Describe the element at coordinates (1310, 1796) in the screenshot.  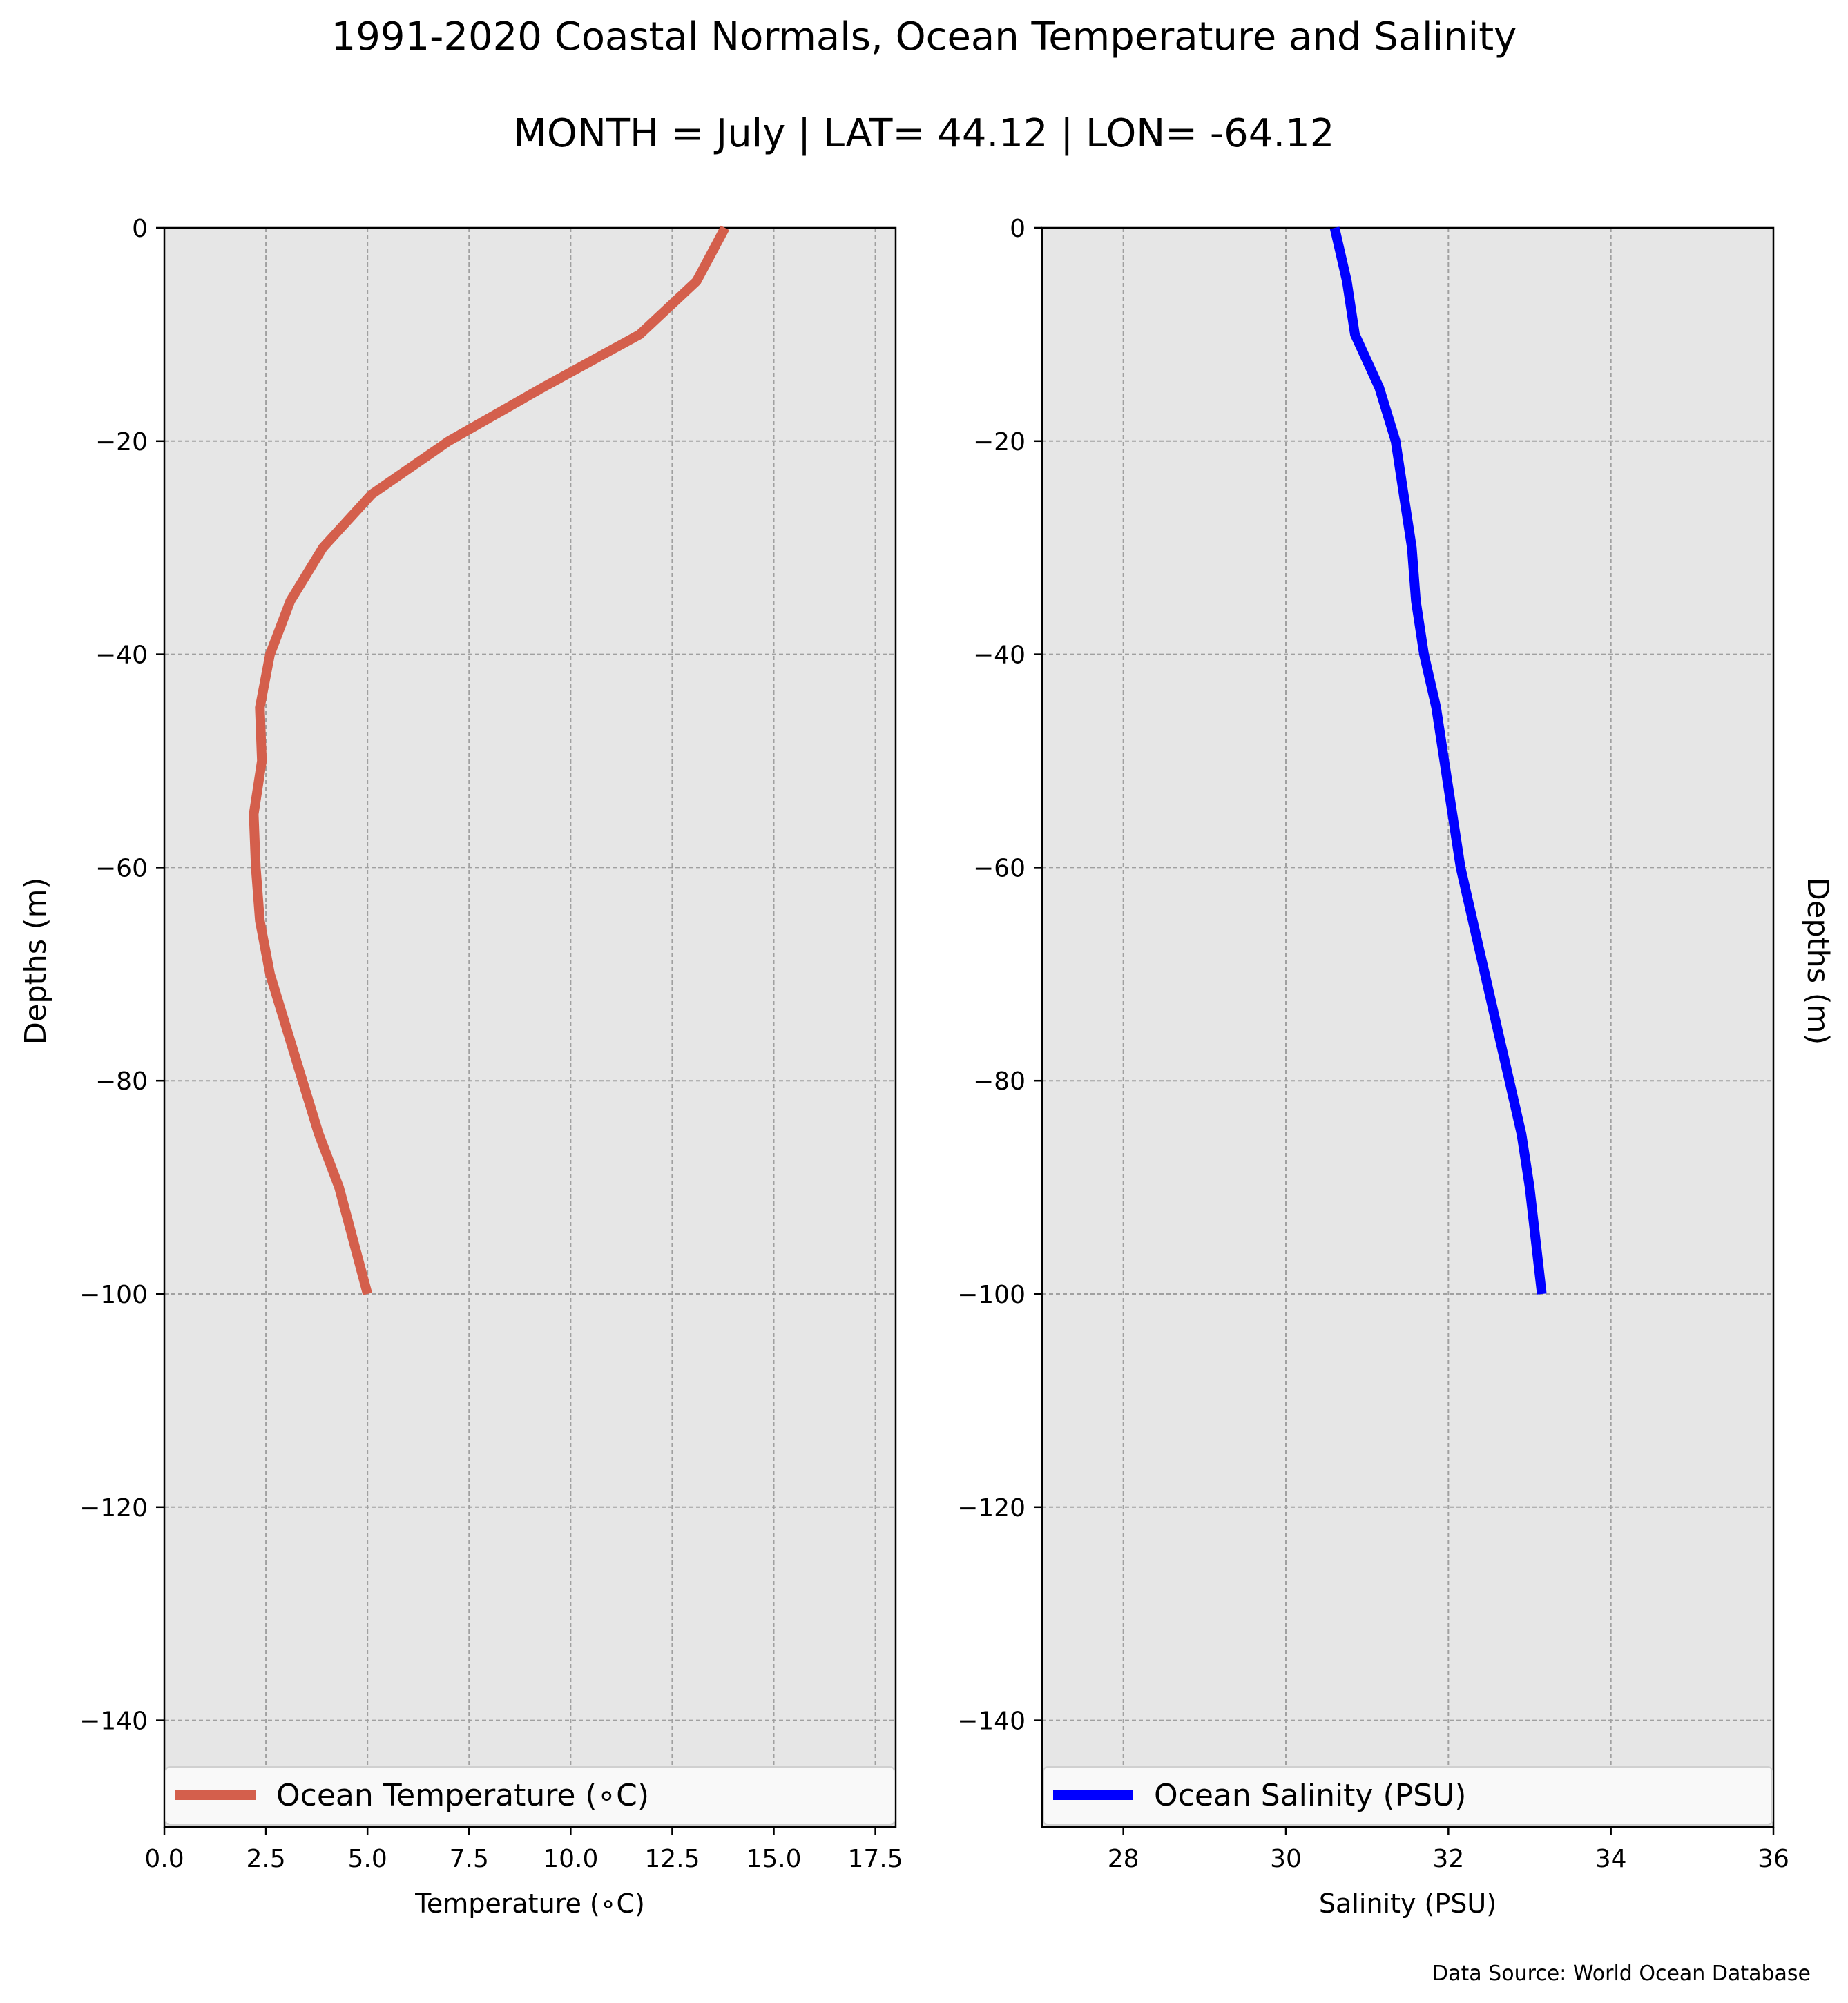
I see `salinity-legend-label: Ocean Salinity (PSU)` at that location.